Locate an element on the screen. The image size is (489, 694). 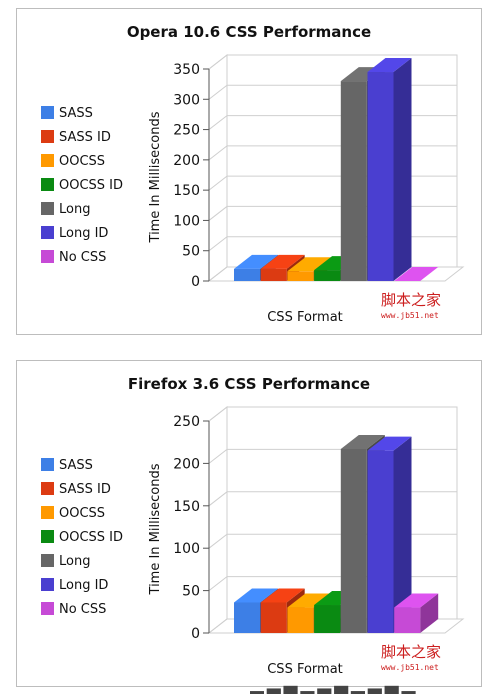
chart-title: Opera 10.6 CSS Performance is located at coordinates (249, 32).